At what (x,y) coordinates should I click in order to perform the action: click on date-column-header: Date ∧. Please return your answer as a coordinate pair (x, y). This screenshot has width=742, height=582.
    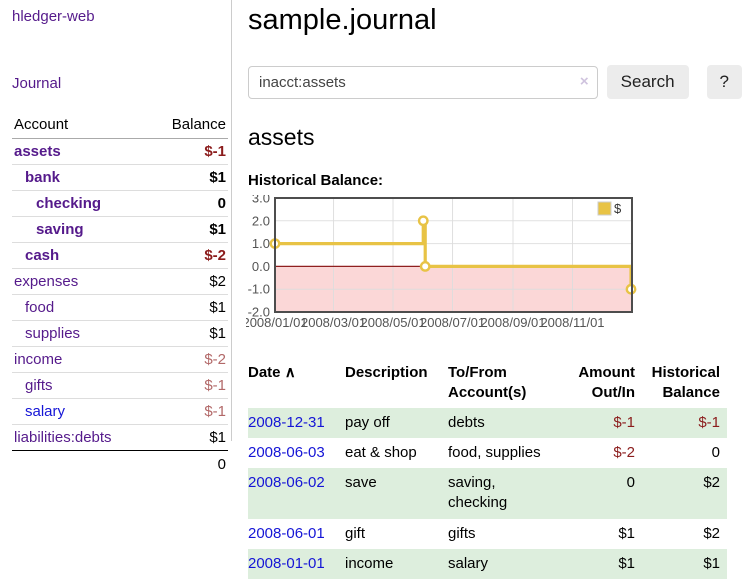
    Looking at the image, I should click on (272, 372).